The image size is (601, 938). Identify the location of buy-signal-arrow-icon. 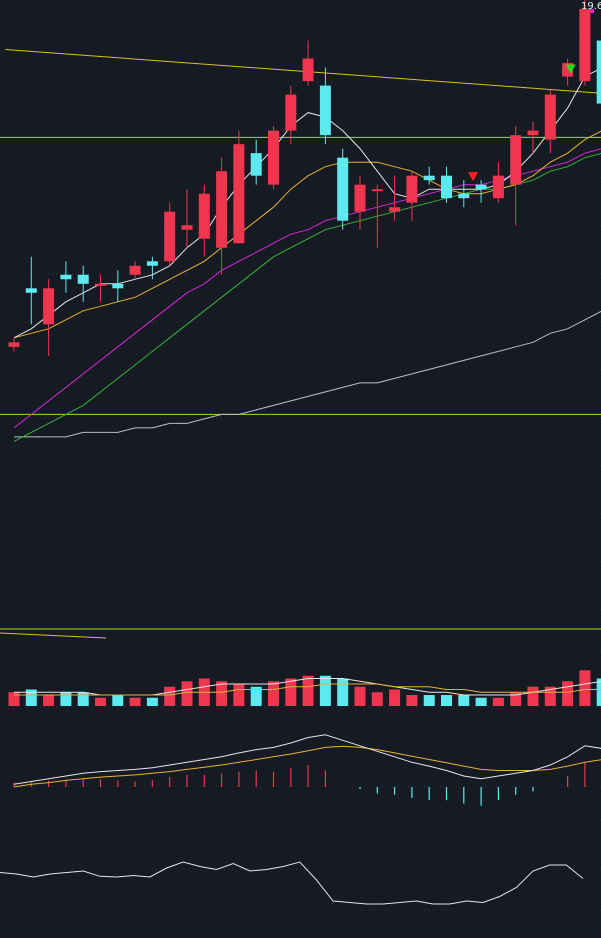
(473, 177).